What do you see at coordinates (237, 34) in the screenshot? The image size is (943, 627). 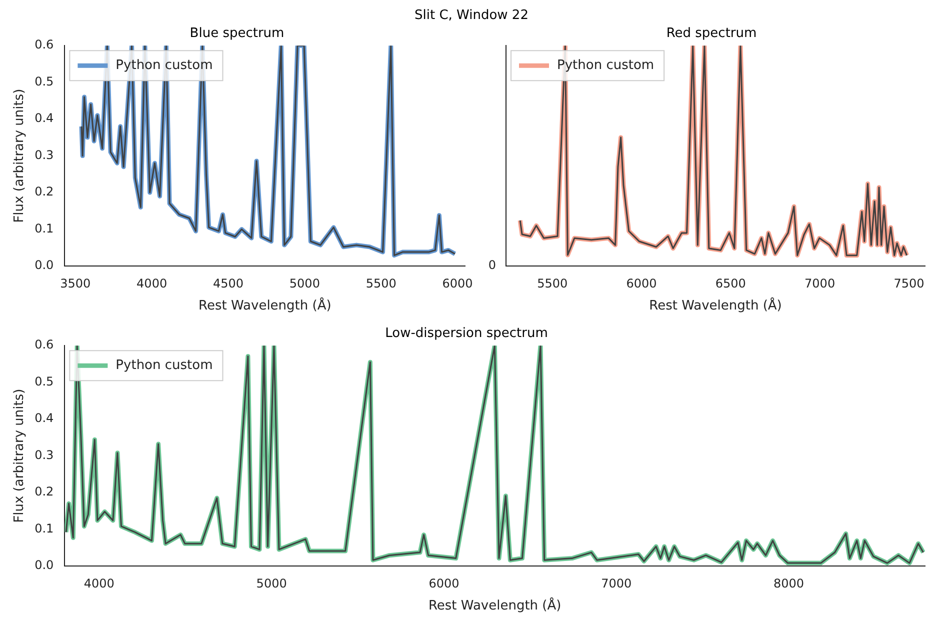 I see `chart-title: Blue spectrum` at bounding box center [237, 34].